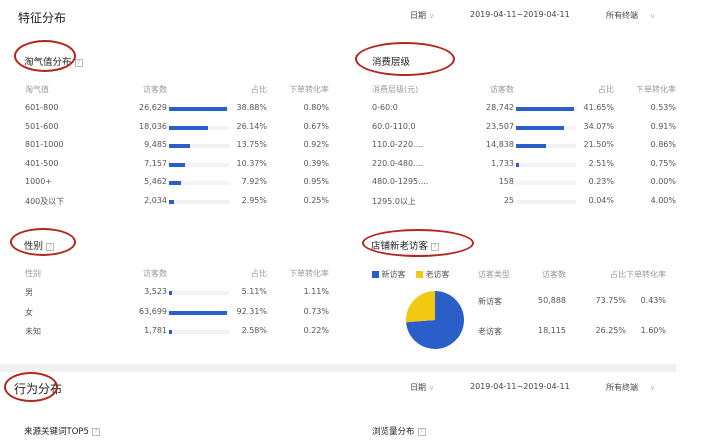  Describe the element at coordinates (251, 145) in the screenshot. I see `table-cell: 13.75%` at that location.